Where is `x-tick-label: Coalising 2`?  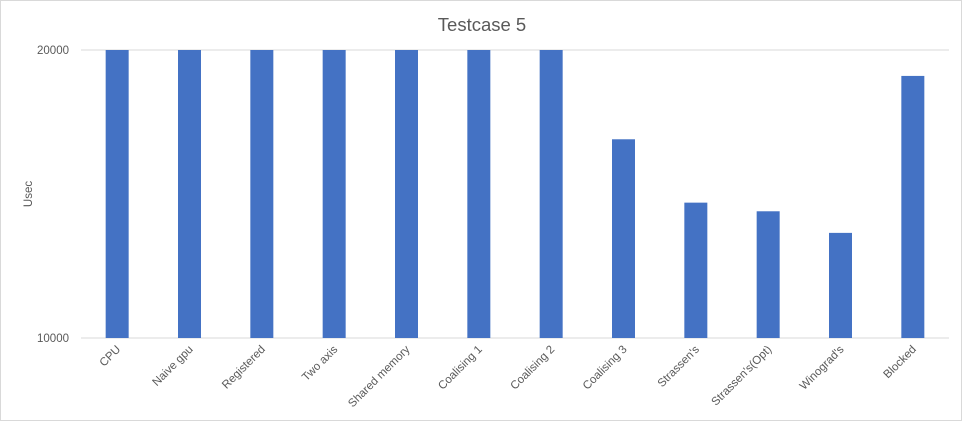
x-tick-label: Coalising 2 is located at coordinates (533, 368).